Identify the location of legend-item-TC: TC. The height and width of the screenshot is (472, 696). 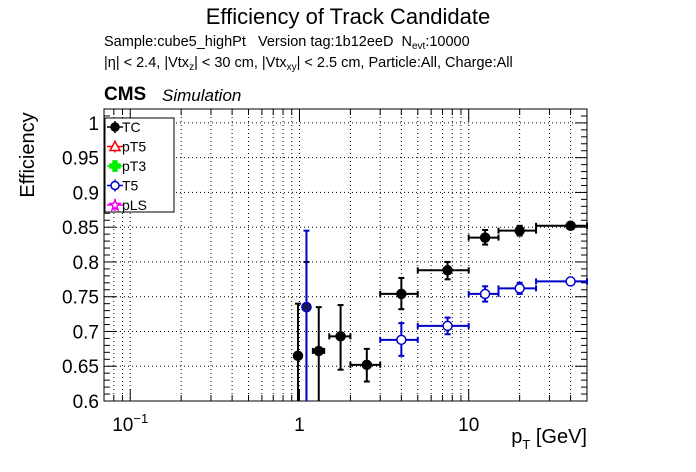
(124, 127).